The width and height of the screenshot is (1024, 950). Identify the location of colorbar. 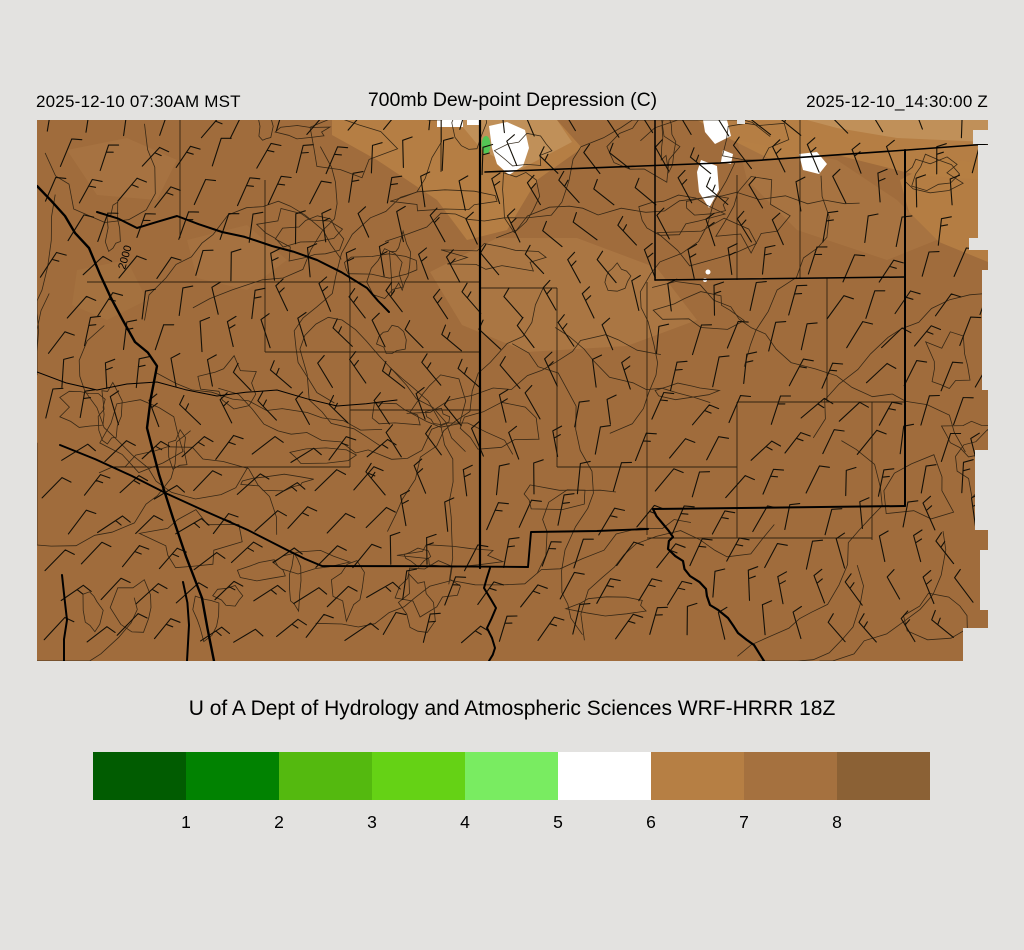
(511, 776).